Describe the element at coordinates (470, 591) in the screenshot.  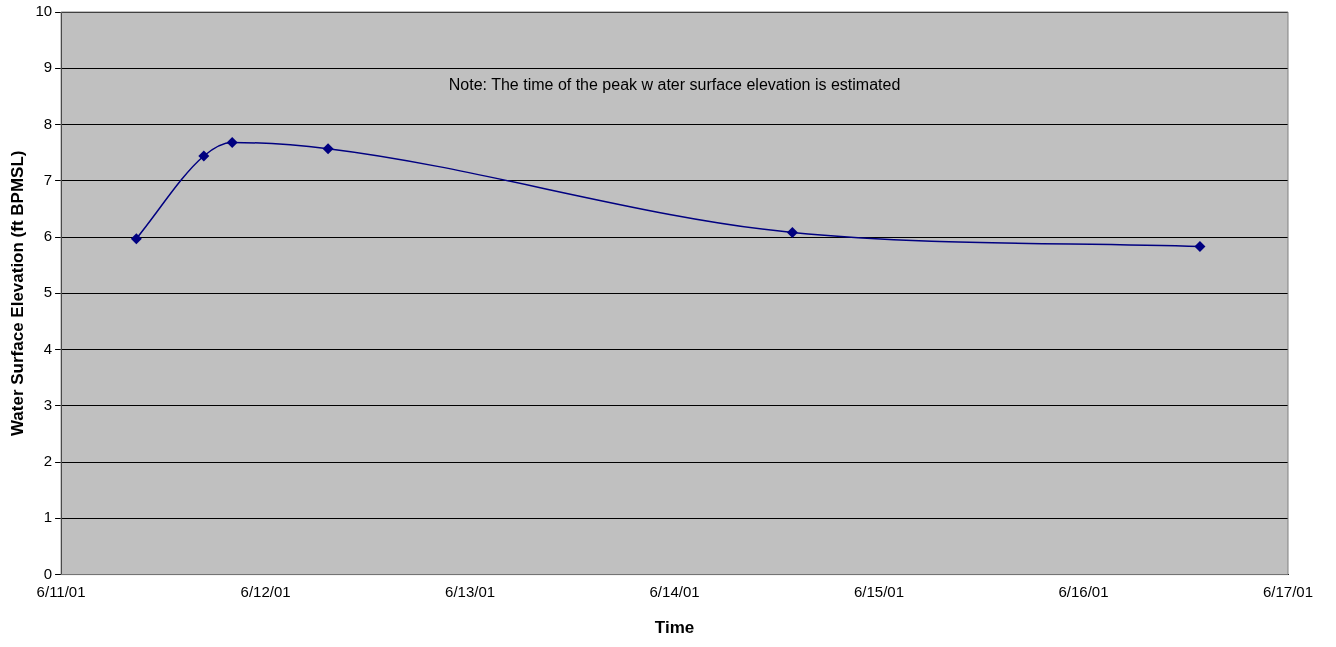
I see `x-tick-label: 6/13/01` at that location.